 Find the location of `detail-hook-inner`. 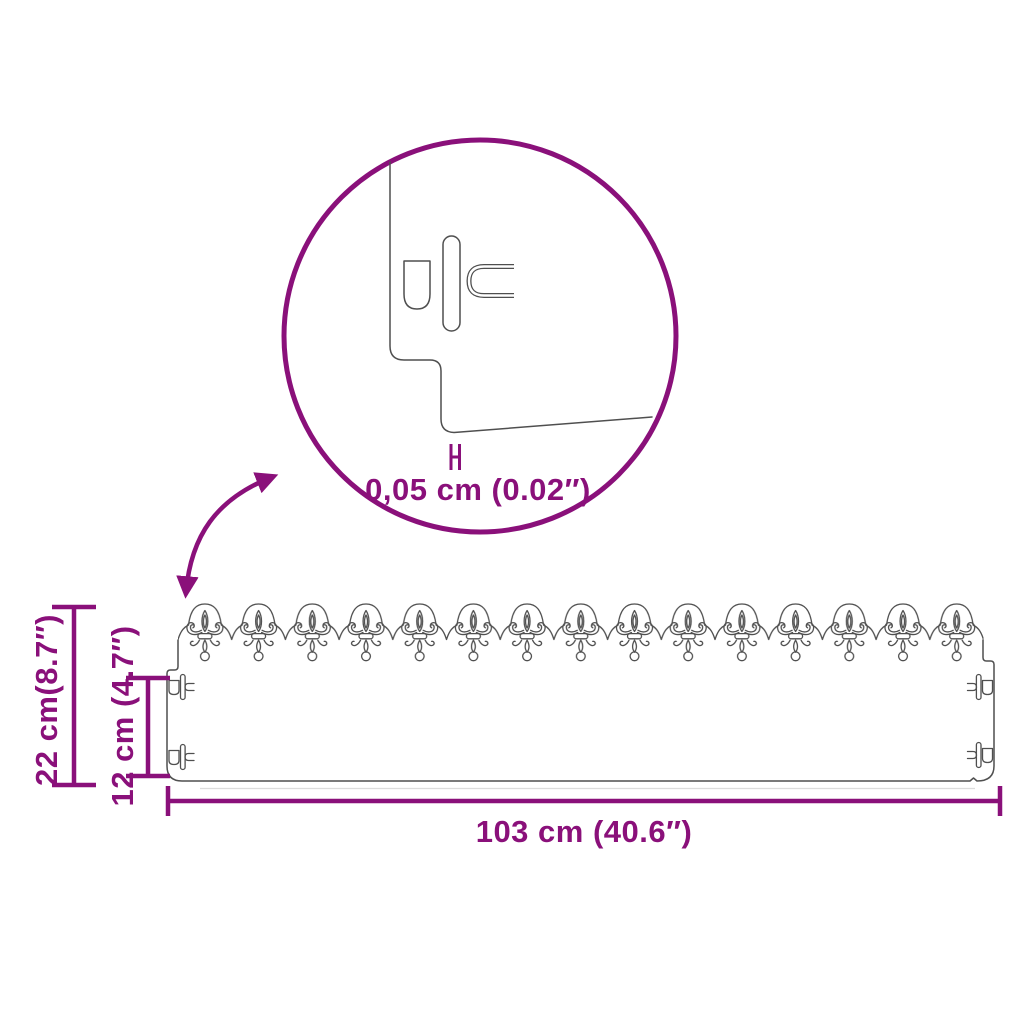

detail-hook-inner is located at coordinates (490, 281).